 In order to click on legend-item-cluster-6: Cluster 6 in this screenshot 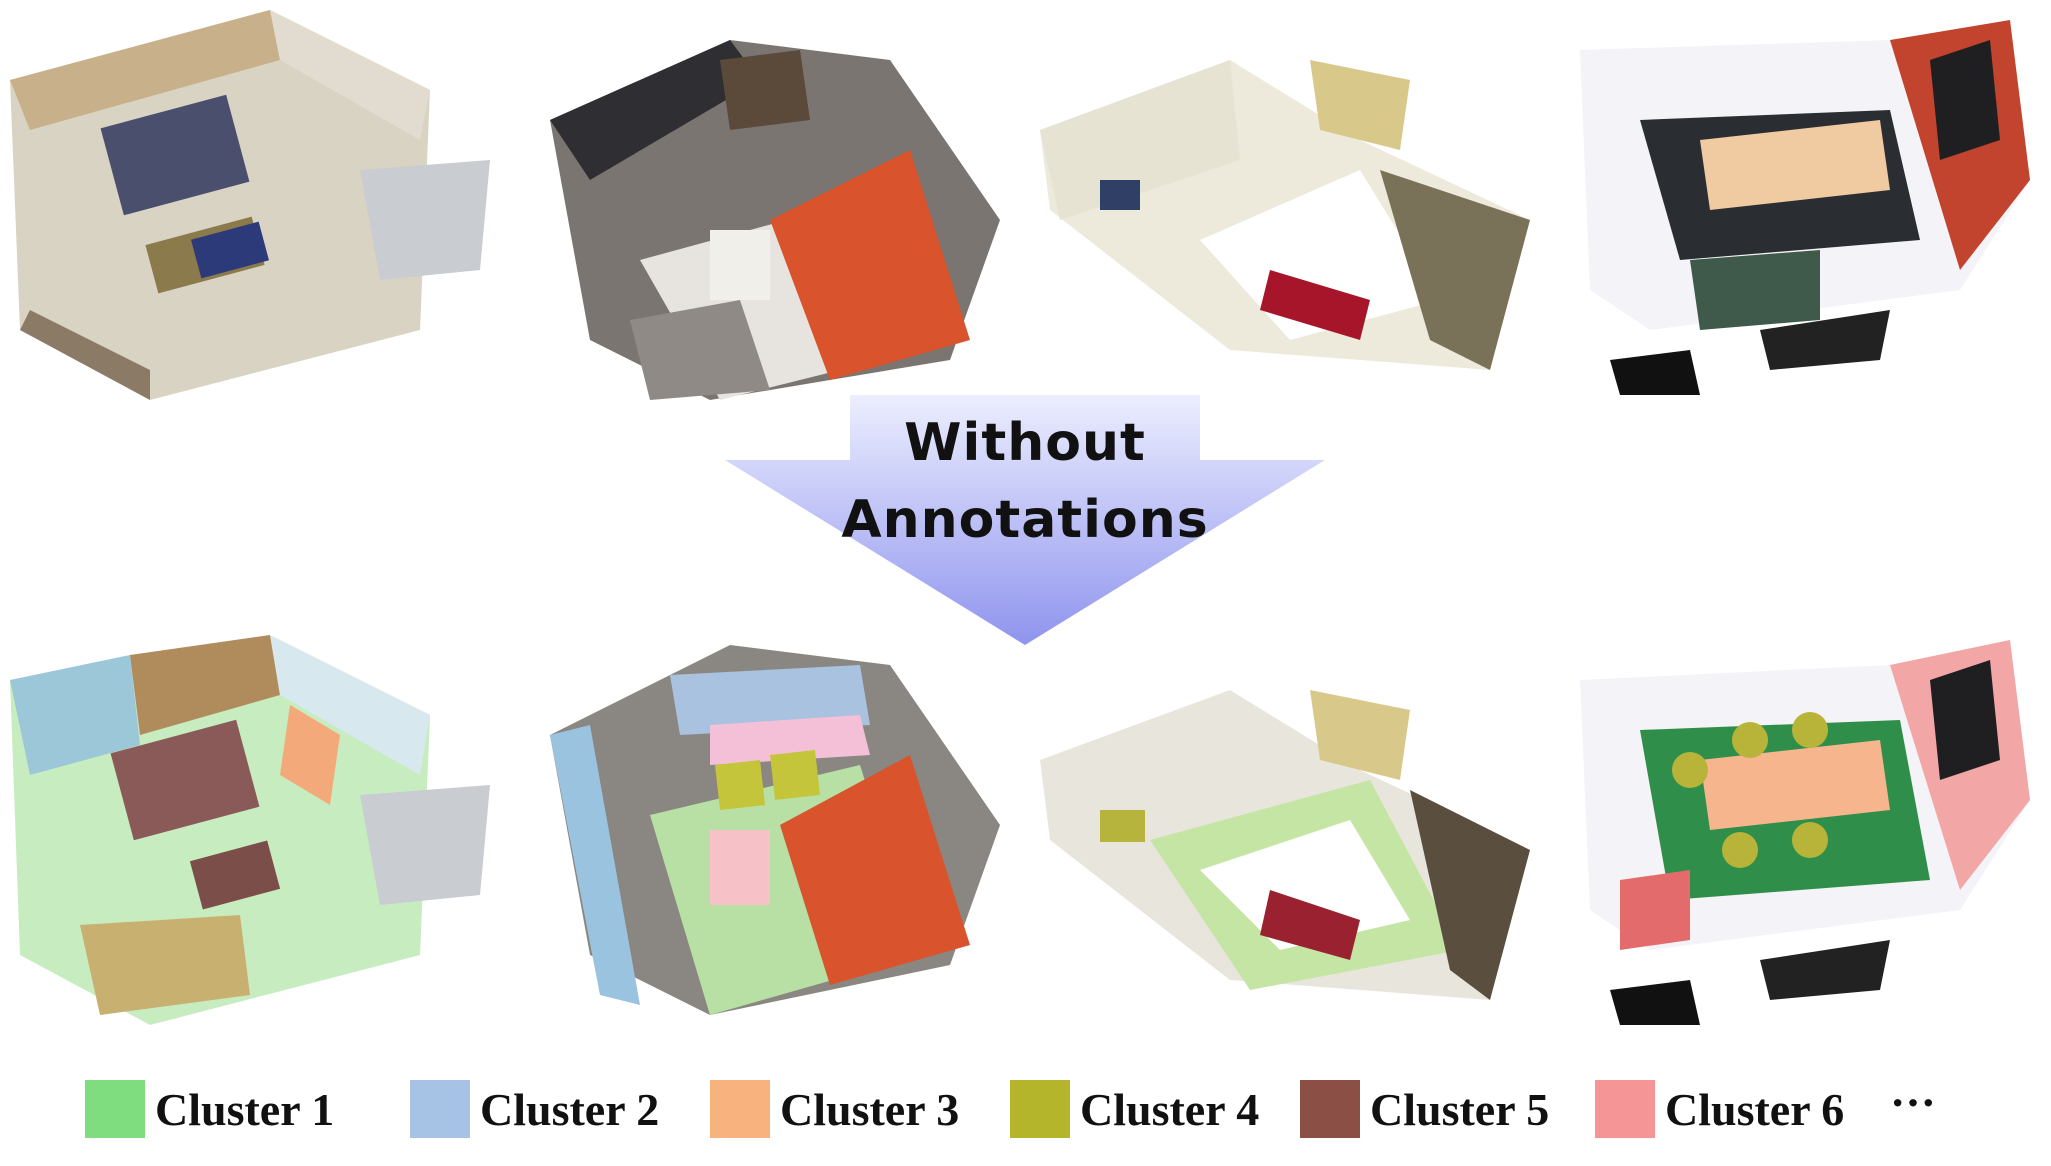, I will do `click(1719, 1109)`.